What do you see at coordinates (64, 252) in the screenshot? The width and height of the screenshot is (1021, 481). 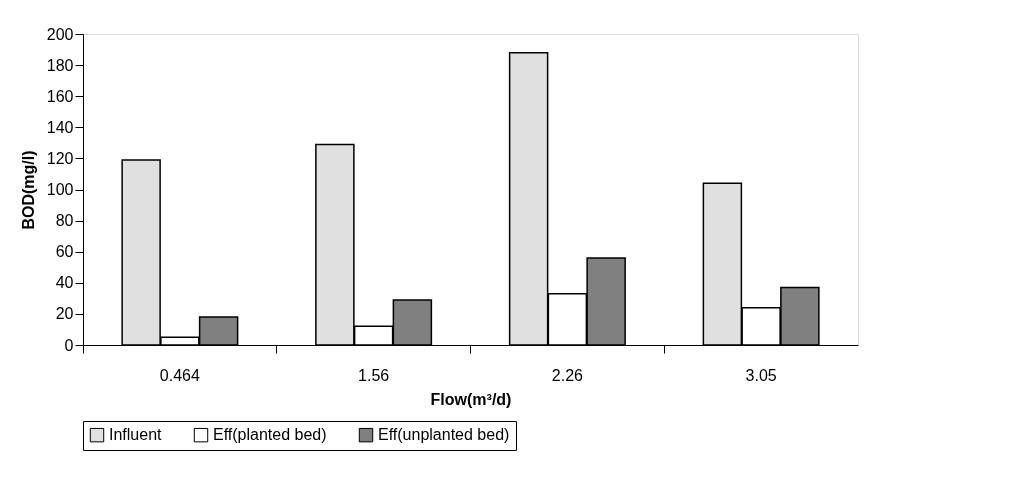 I see `y-tick-label: 60` at bounding box center [64, 252].